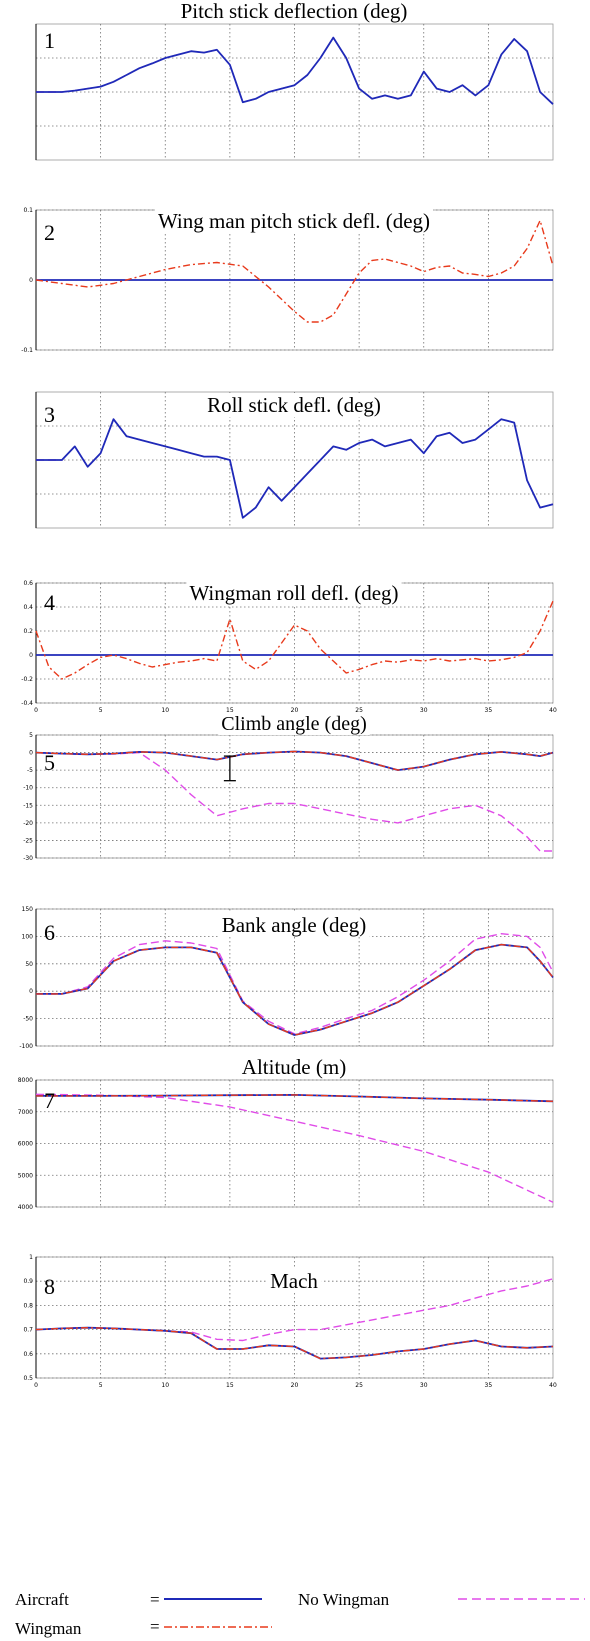 The width and height of the screenshot is (590, 1641). I want to click on chart-panel-1: 1 Pitch stick deflection (deg), so click(294, 80).